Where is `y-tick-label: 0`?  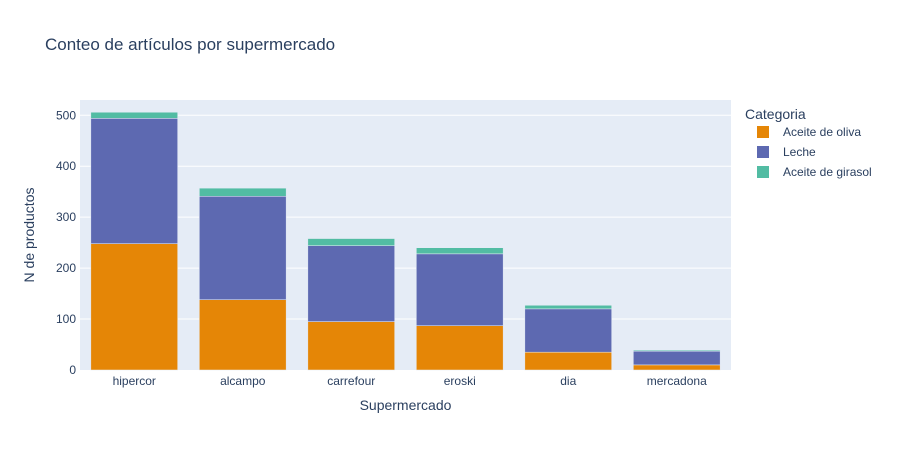 y-tick-label: 0 is located at coordinates (72, 370).